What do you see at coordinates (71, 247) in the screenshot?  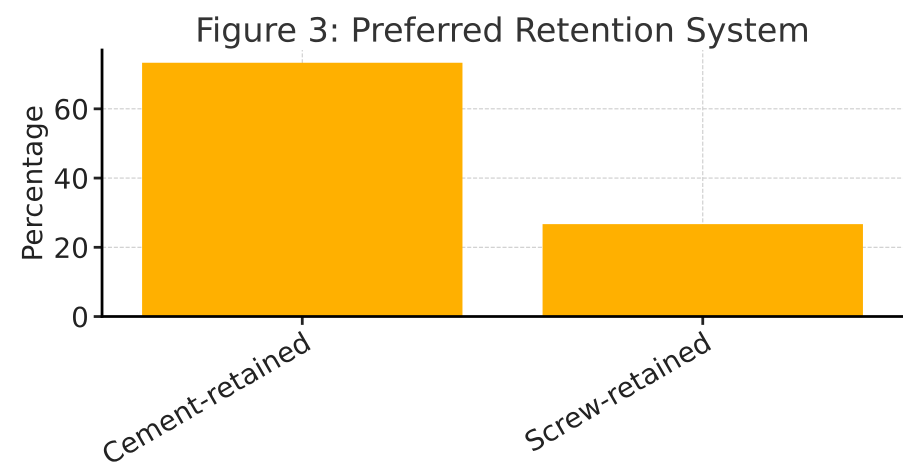 I see `y-tick-label: 20` at bounding box center [71, 247].